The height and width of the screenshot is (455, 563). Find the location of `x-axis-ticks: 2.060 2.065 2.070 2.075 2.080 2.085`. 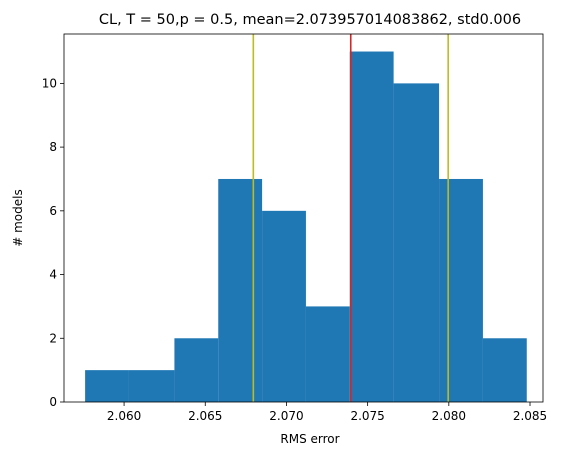

x-axis-ticks: 2.060 2.065 2.070 2.075 2.080 2.085 is located at coordinates (327, 412).